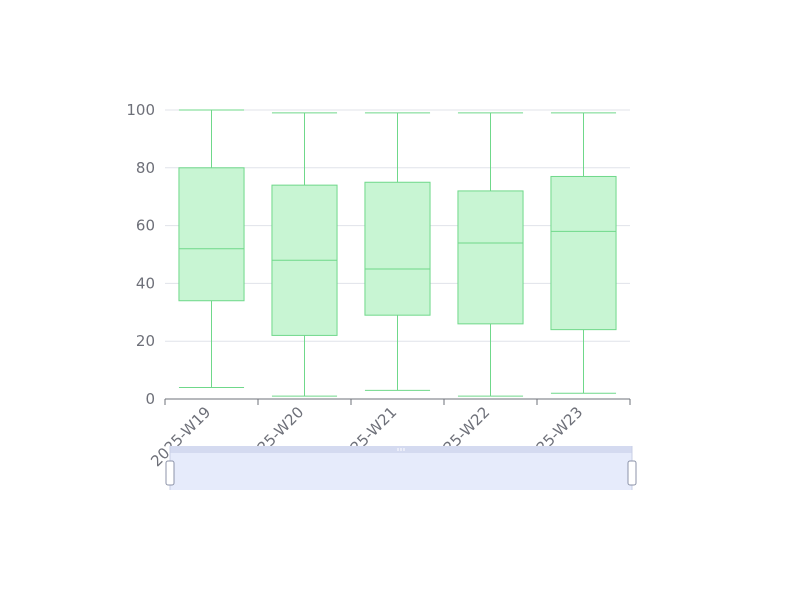 The image size is (800, 595). I want to click on data-zoom-slider, so click(401, 468).